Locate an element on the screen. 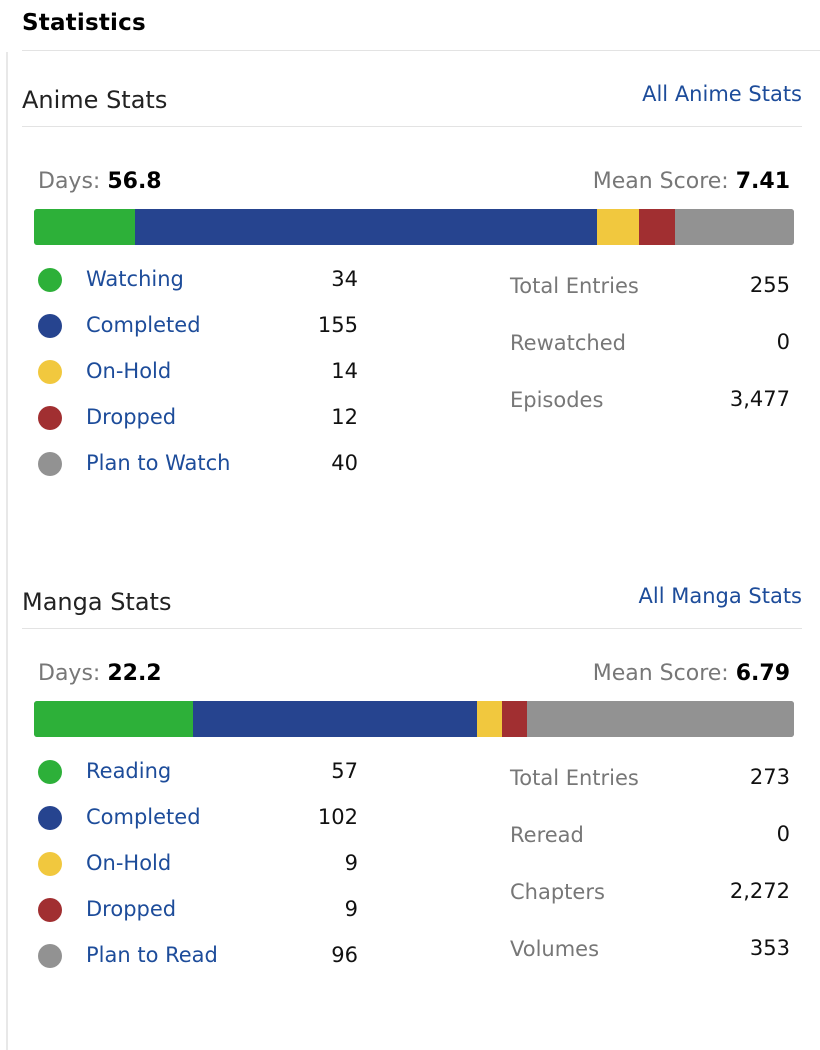 This screenshot has height=1050, width=820. manga-total-value-total-entries: 273 is located at coordinates (769, 777).